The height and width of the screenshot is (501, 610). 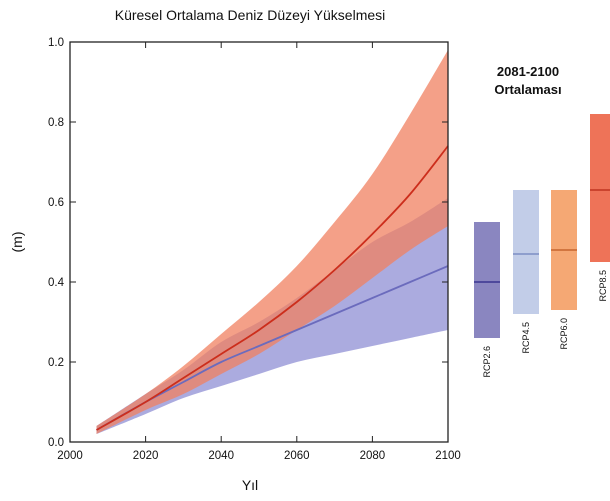 What do you see at coordinates (56, 43) in the screenshot?
I see `y-tick-label: 1.0` at bounding box center [56, 43].